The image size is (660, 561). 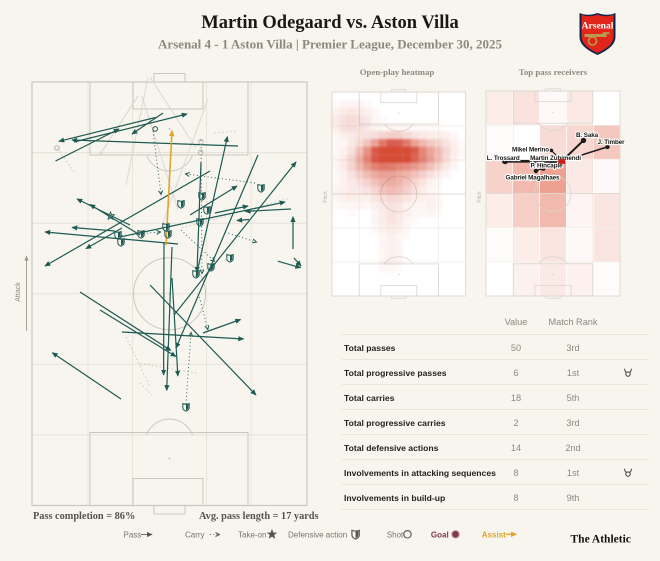 I want to click on svg-text: 18, so click(x=516, y=398).